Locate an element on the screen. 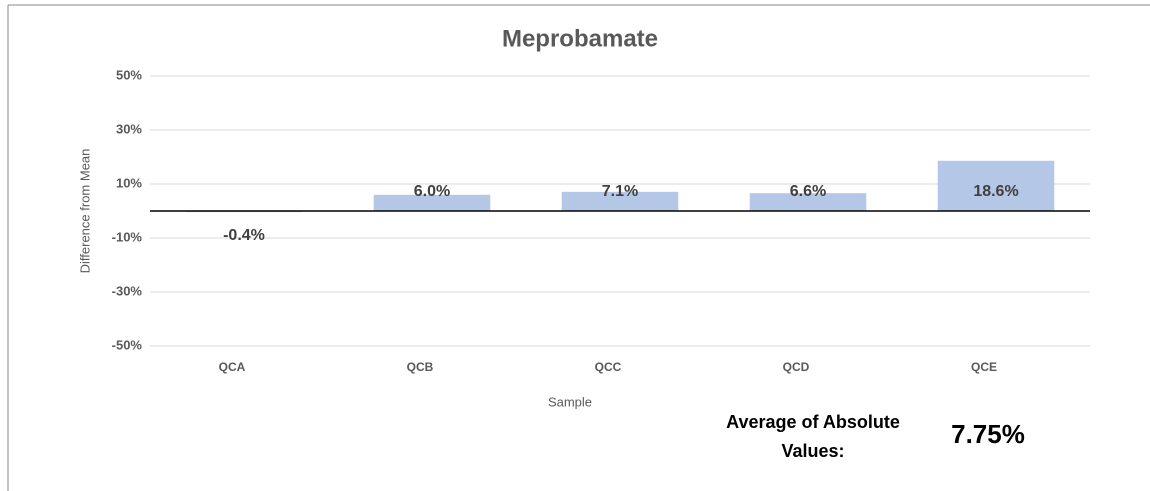 This screenshot has height=491, width=1150. x-axis-label: Sample is located at coordinates (570, 401).